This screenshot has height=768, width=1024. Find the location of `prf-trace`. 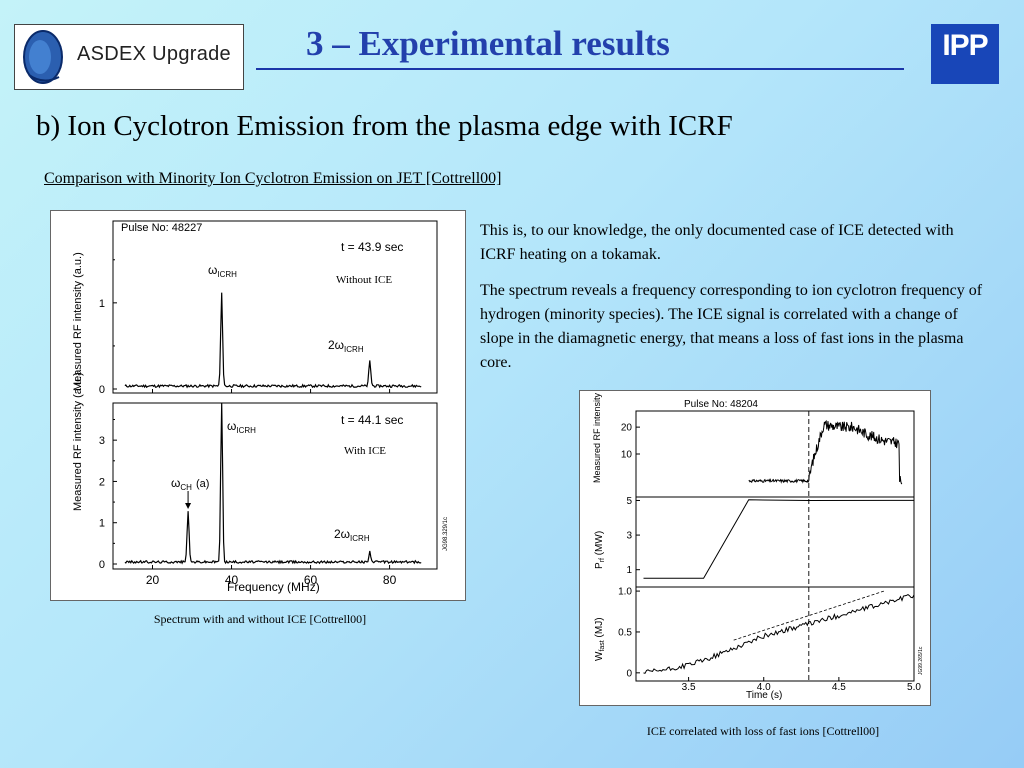

prf-trace is located at coordinates (779, 539).